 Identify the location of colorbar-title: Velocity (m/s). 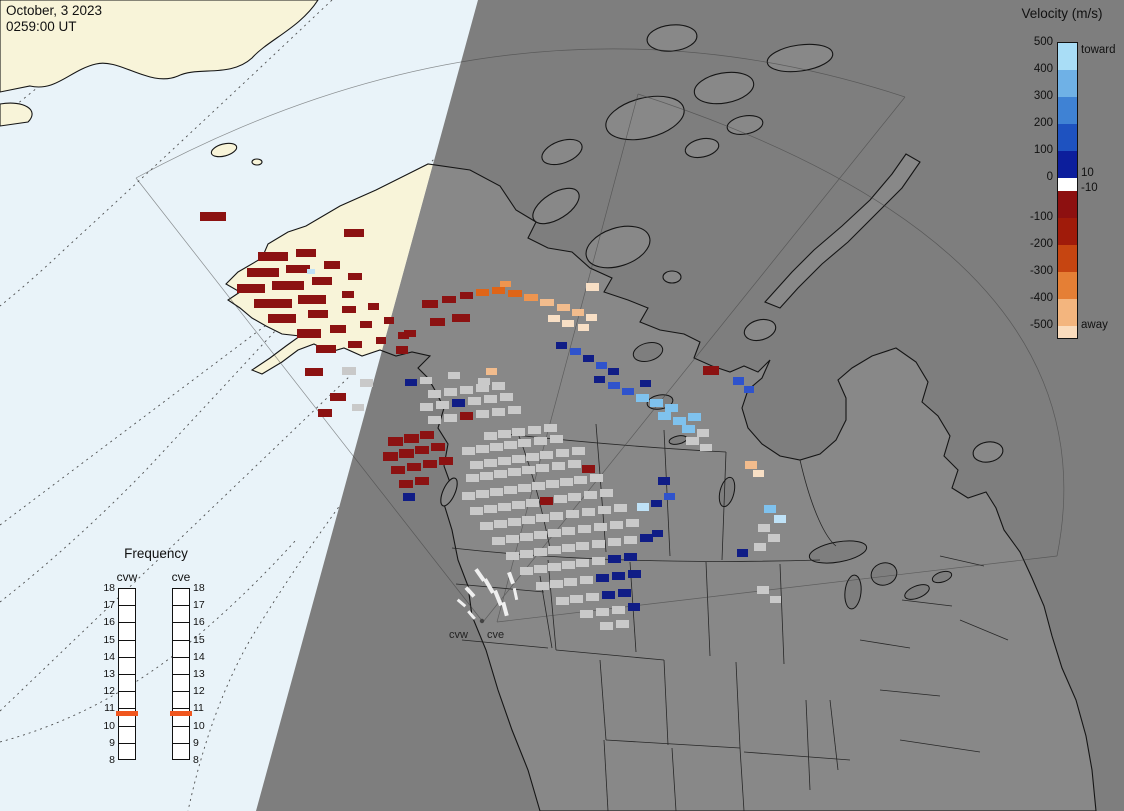
(1062, 13).